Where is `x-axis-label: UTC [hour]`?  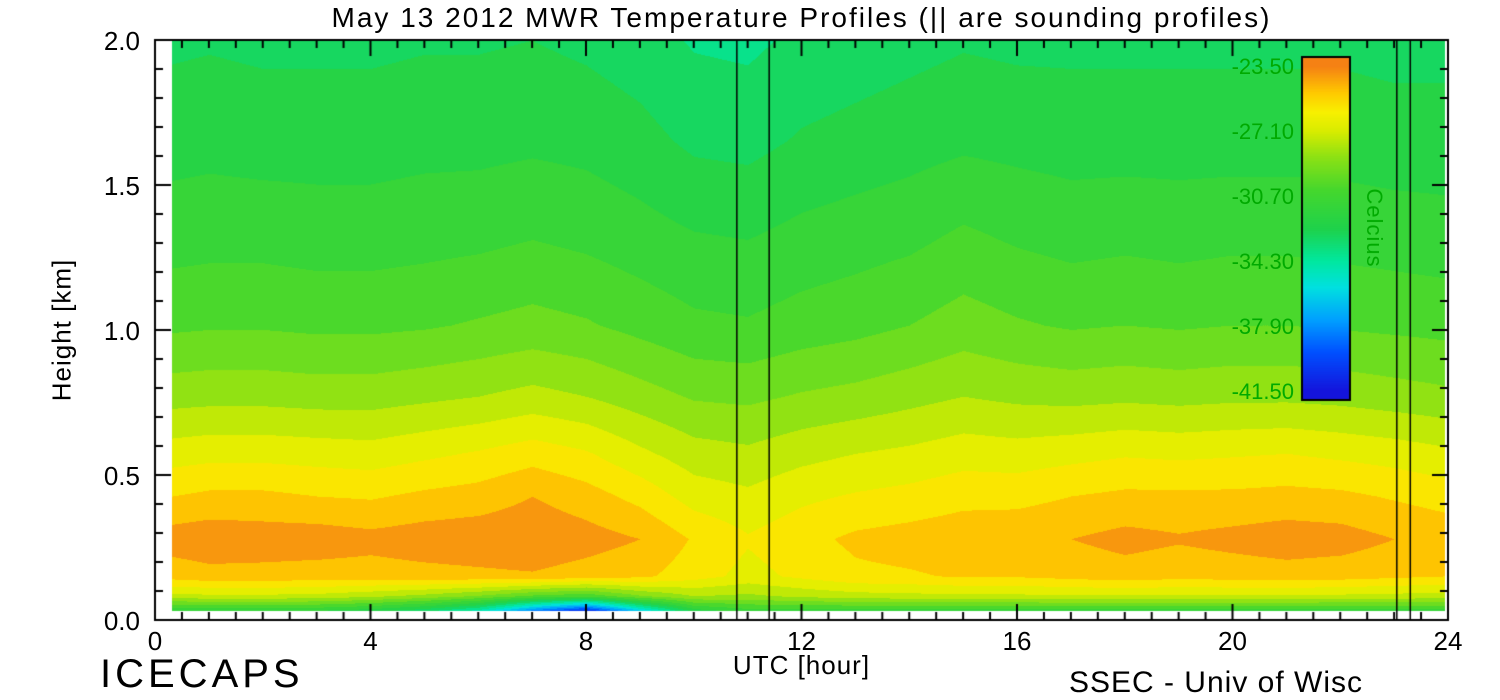 x-axis-label: UTC [hour] is located at coordinates (801, 665).